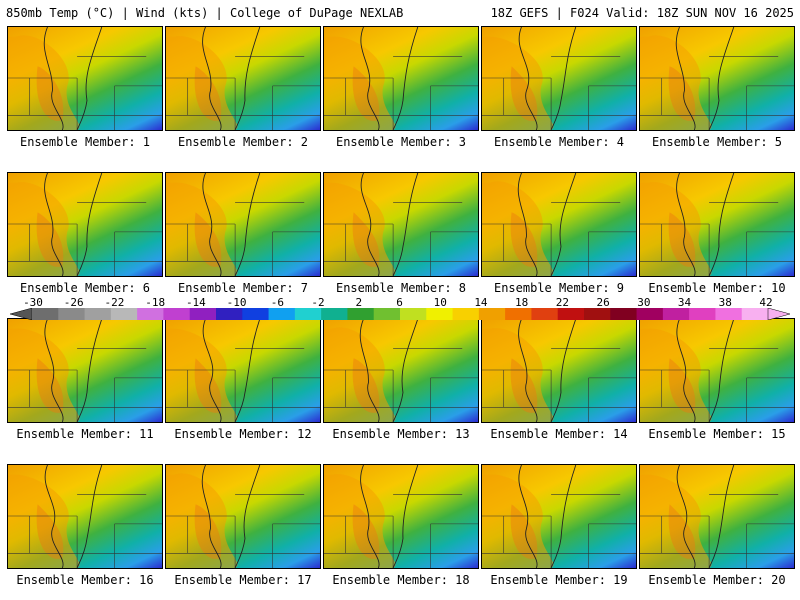 This screenshot has width=800, height=600. I want to click on ensemble-member-label: Ensemble Member: 14, so click(559, 434).